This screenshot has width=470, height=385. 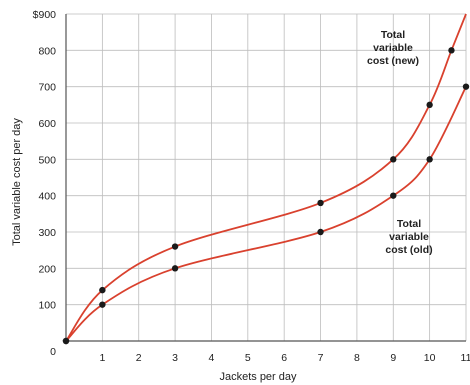 What do you see at coordinates (47, 88) in the screenshot?
I see `y-tick-label-700: 700` at bounding box center [47, 88].